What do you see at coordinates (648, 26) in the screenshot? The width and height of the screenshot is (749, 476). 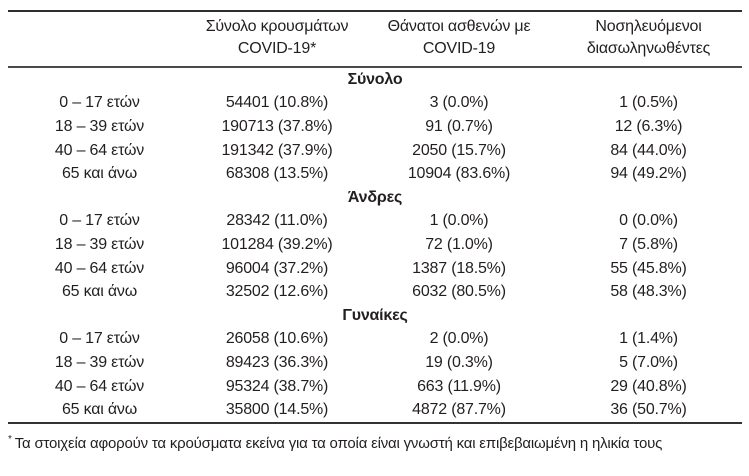 I see `column-header-intubated-line1: Νοσηλευόμενοι` at bounding box center [648, 26].